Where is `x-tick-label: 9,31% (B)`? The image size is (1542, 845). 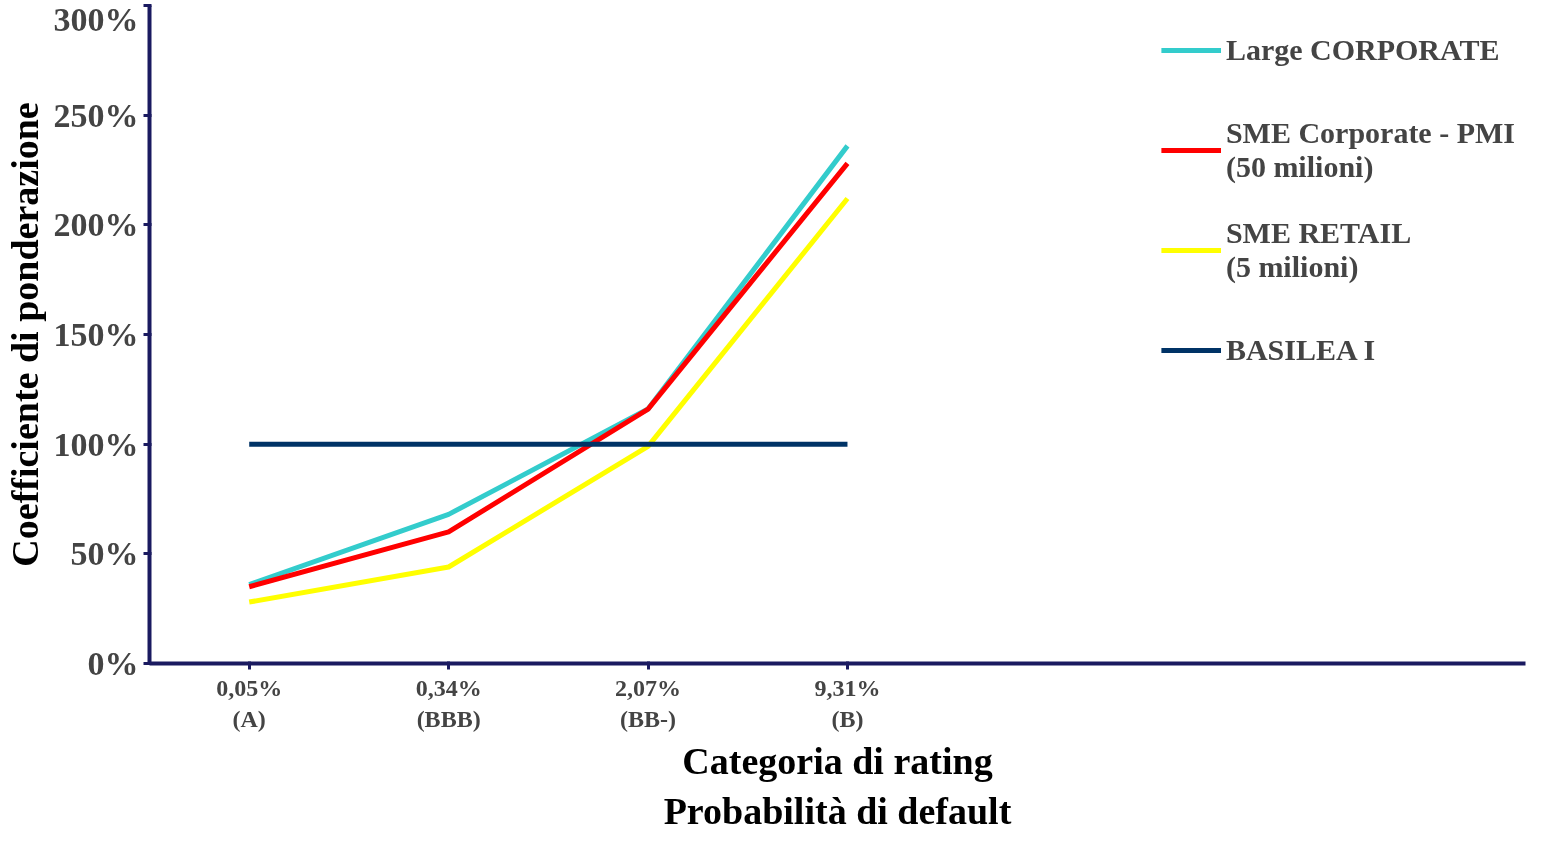 x-tick-label: 9,31% (B) is located at coordinates (847, 703).